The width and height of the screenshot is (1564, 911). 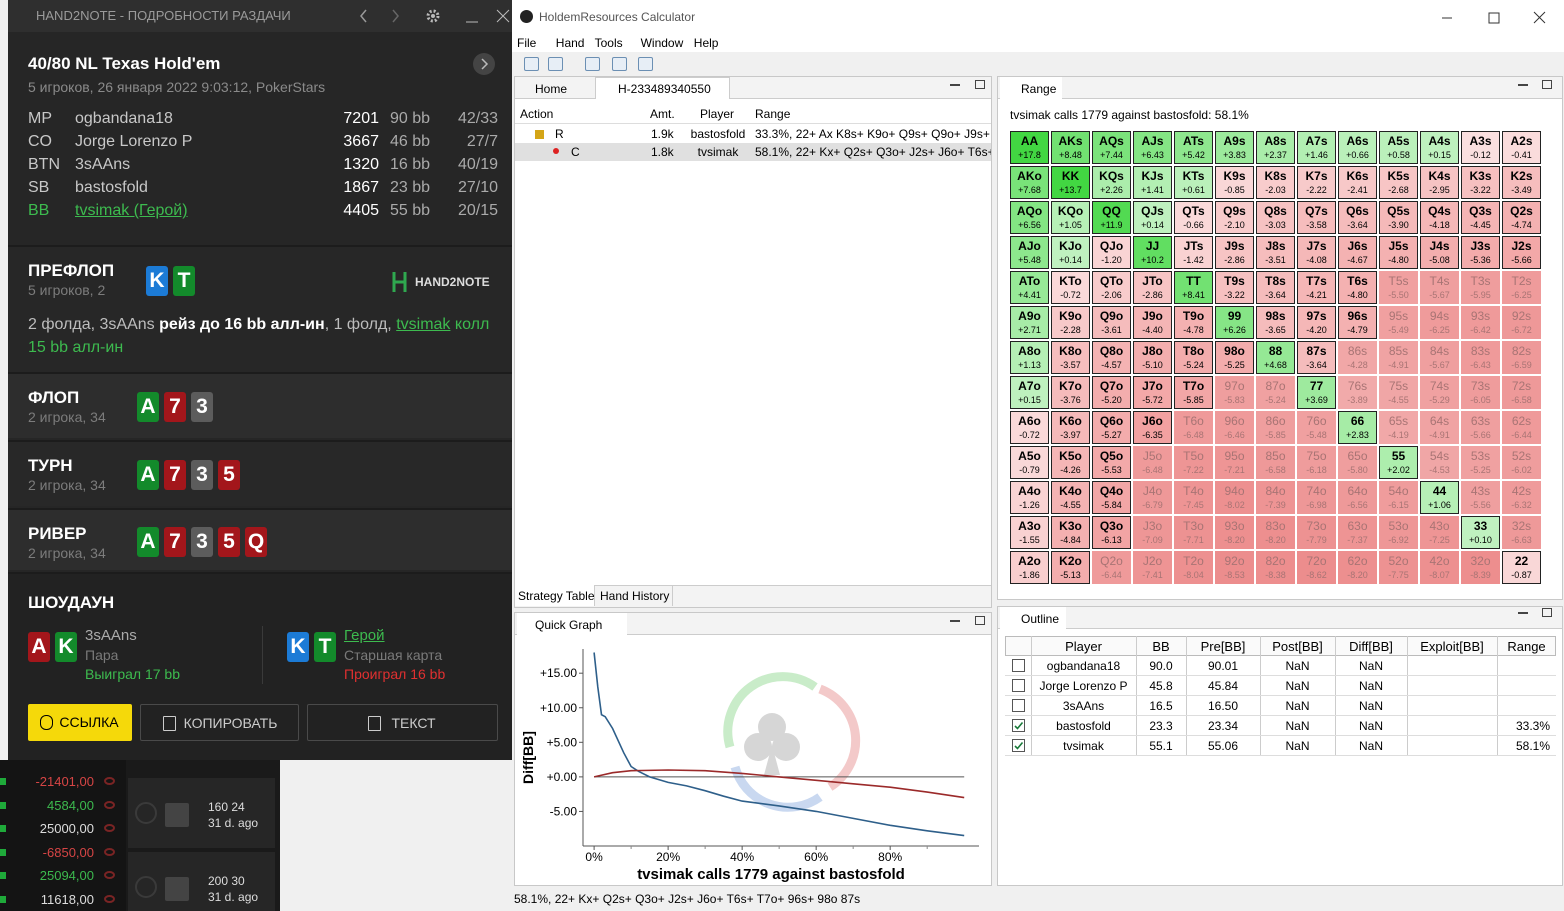 I want to click on range-cell: 66 +2.83, so click(x=1357, y=427).